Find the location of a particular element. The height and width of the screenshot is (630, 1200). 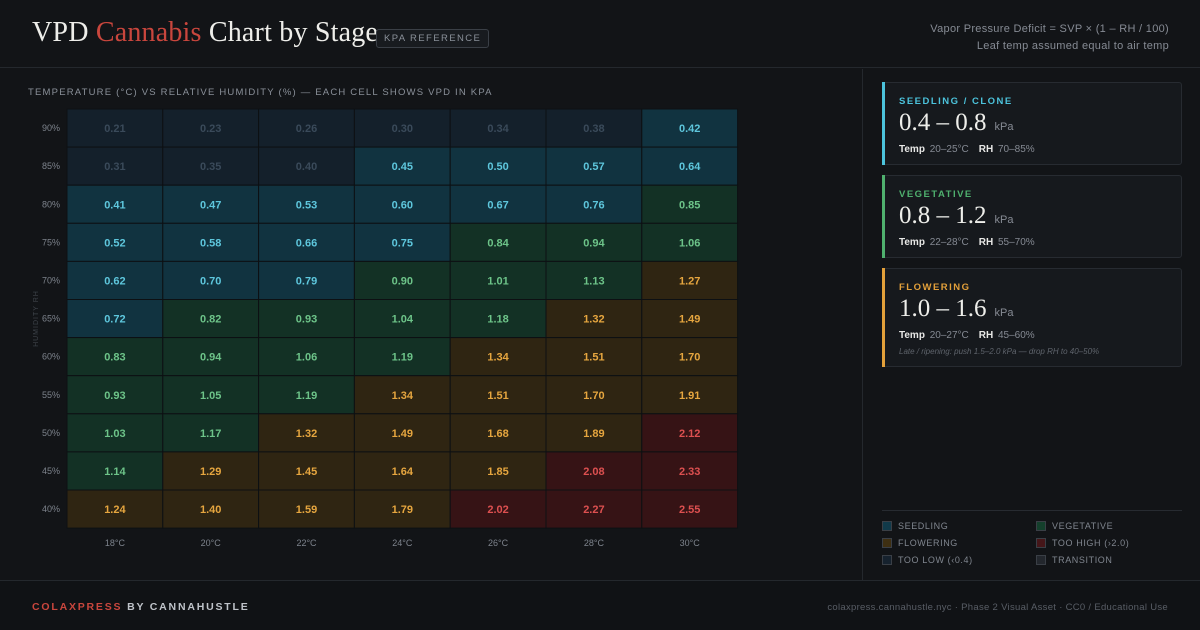

stage-range: 0.4 – 0.8 kPa is located at coordinates (956, 123).